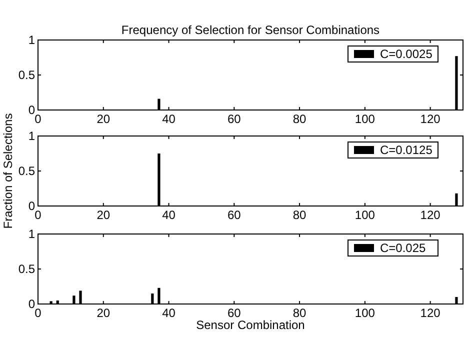 The image size is (474, 347). What do you see at coordinates (406, 150) in the screenshot?
I see `legend-label: C=0.0125` at bounding box center [406, 150].